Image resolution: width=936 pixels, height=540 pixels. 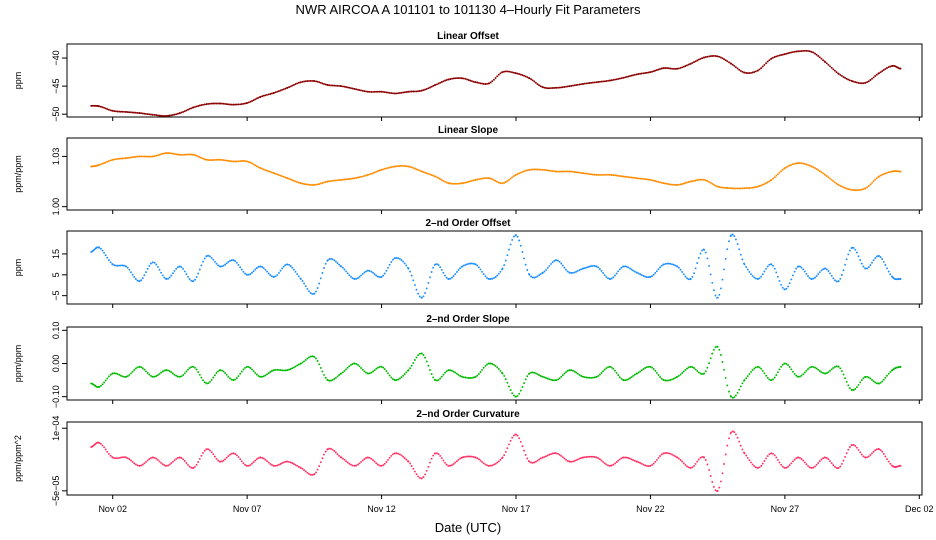 I want to click on y-axis-label: ppm, so click(x=18, y=268).